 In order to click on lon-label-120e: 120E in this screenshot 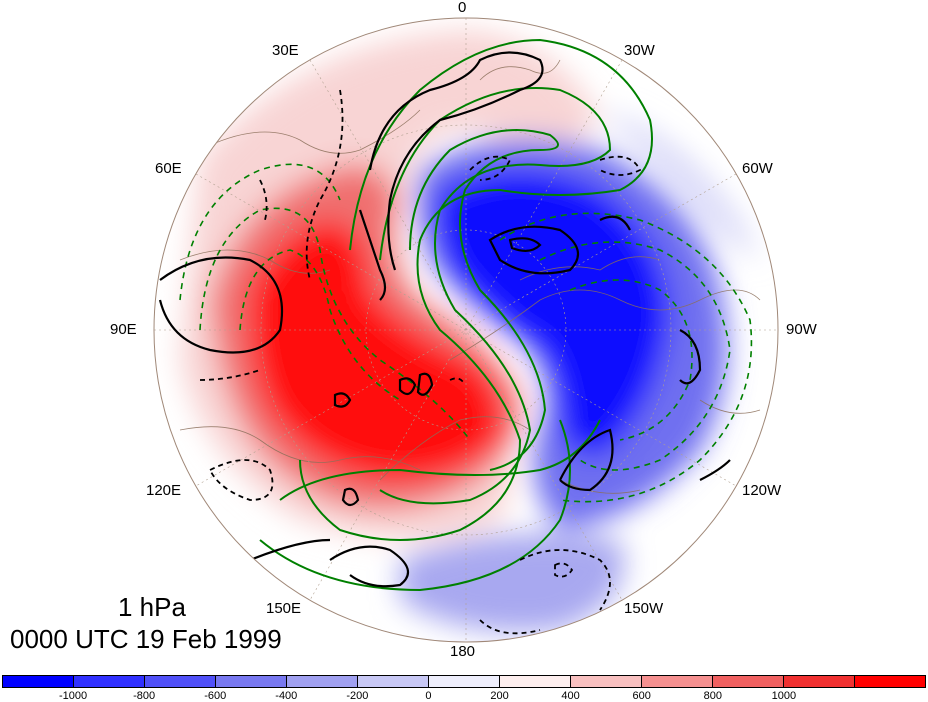, I will do `click(164, 490)`.